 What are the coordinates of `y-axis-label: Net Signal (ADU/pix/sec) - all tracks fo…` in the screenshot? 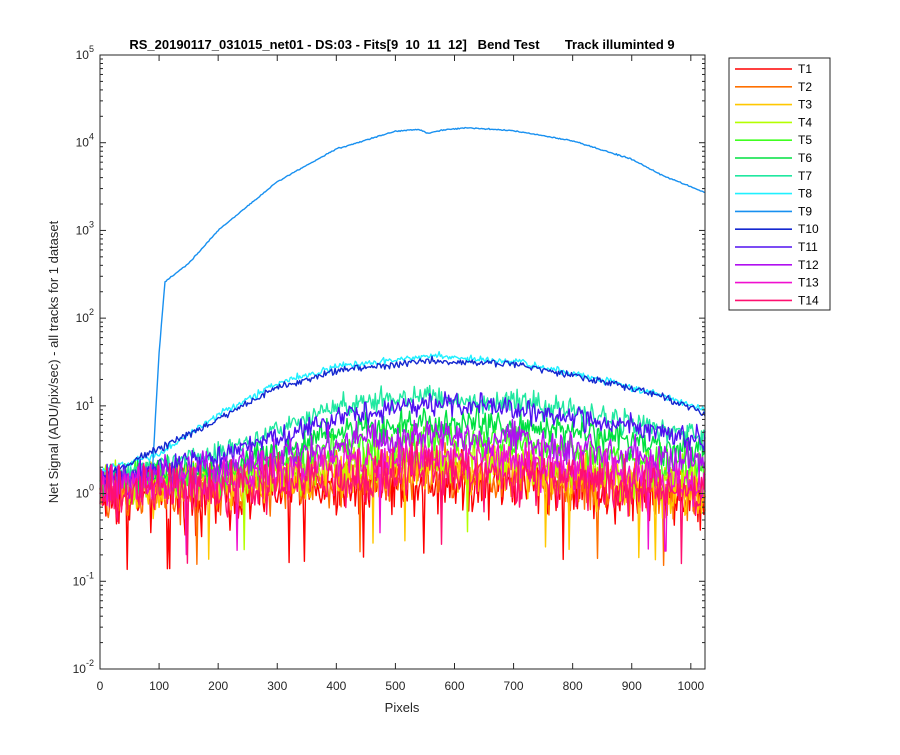 It's located at (53, 361).